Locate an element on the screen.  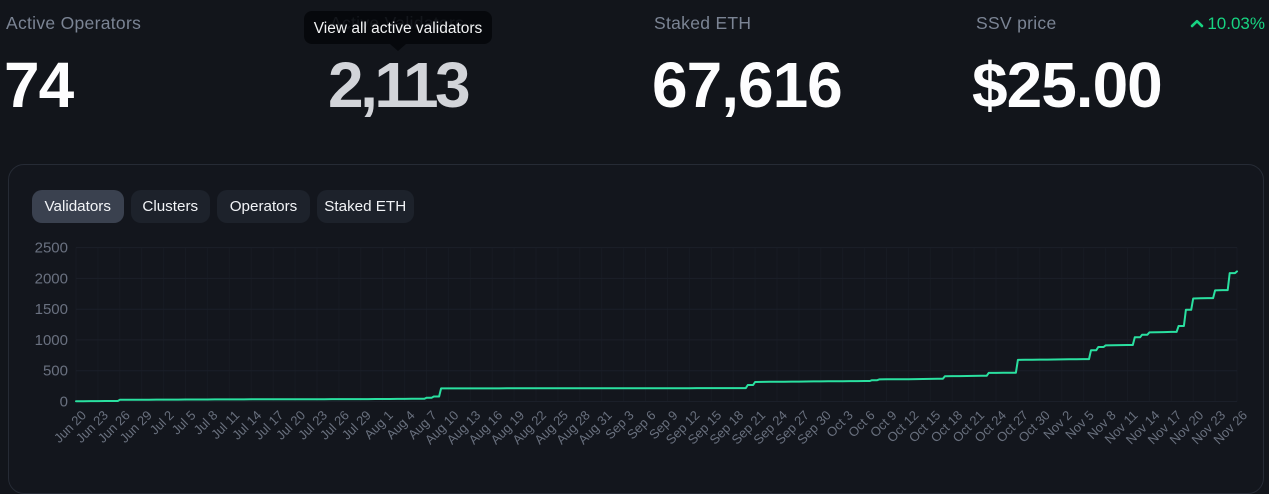
svg-text: 1000 is located at coordinates (51, 340).